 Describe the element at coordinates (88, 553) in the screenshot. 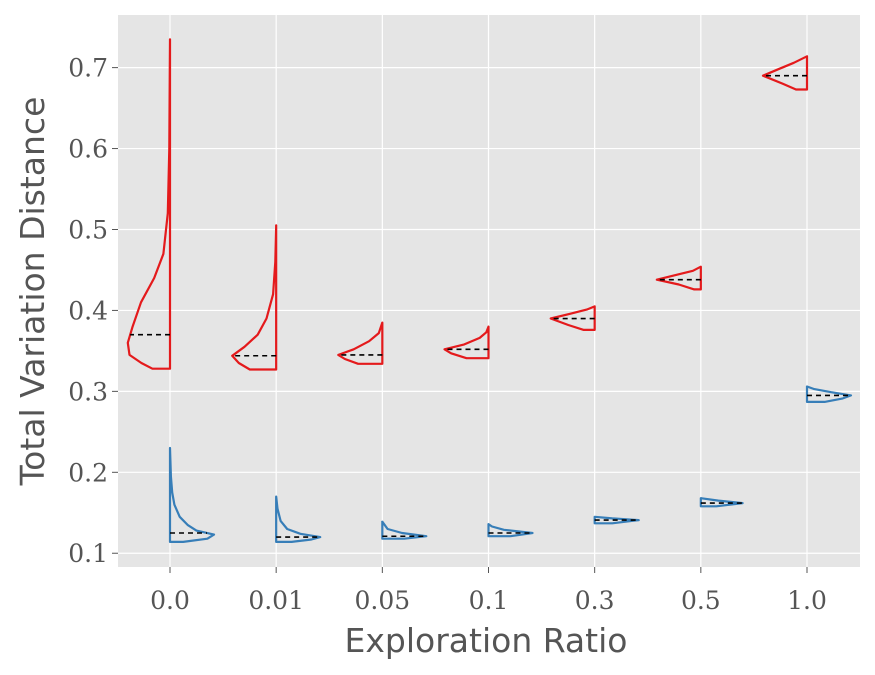

I see `y-tick-label: 0.1` at that location.